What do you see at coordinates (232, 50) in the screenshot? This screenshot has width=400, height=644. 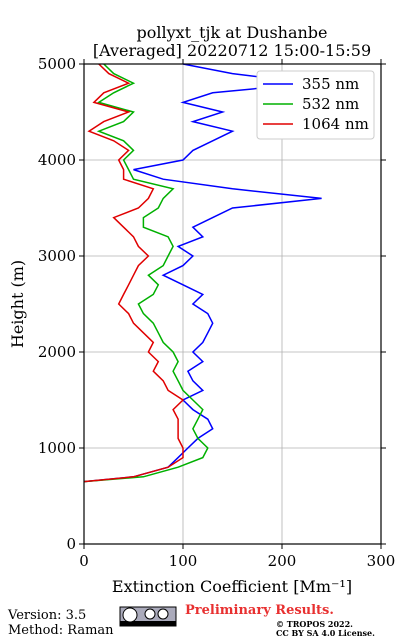 I see `chart-subtitle: [Averaged] 20220712 15:00-15:59` at bounding box center [232, 50].